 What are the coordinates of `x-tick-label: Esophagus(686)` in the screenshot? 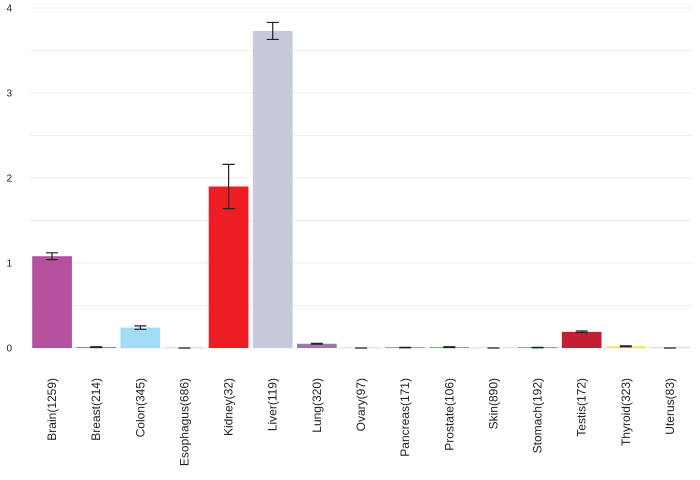 It's located at (184, 422).